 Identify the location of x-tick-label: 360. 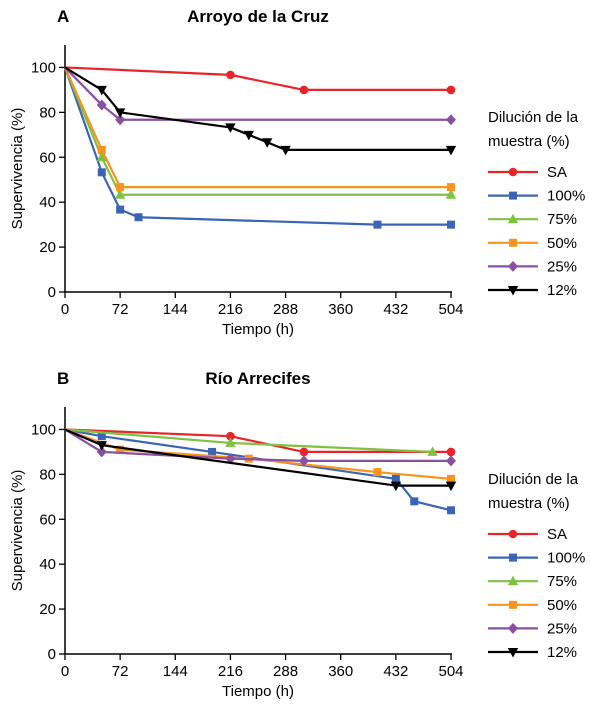
(340, 309).